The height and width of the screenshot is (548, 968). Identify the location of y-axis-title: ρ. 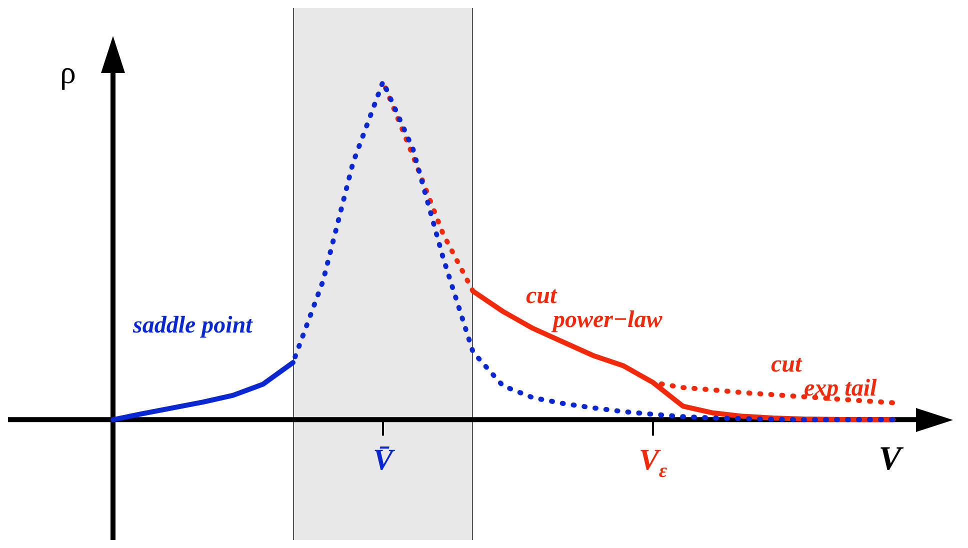
(68, 72).